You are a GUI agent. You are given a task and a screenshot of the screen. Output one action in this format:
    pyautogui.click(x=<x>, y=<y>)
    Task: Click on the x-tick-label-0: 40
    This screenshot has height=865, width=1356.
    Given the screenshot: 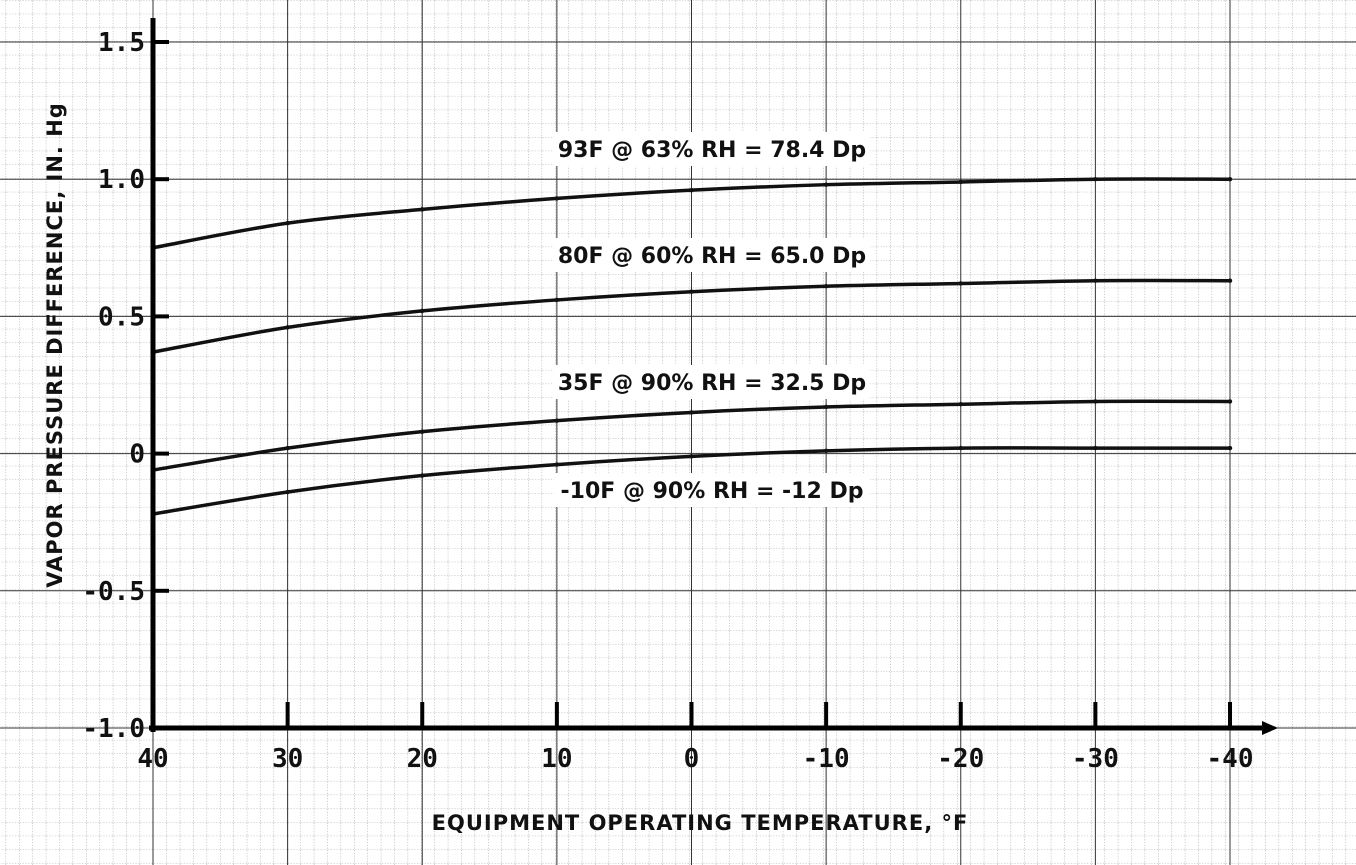 What is the action you would take?
    pyautogui.click(x=152, y=759)
    